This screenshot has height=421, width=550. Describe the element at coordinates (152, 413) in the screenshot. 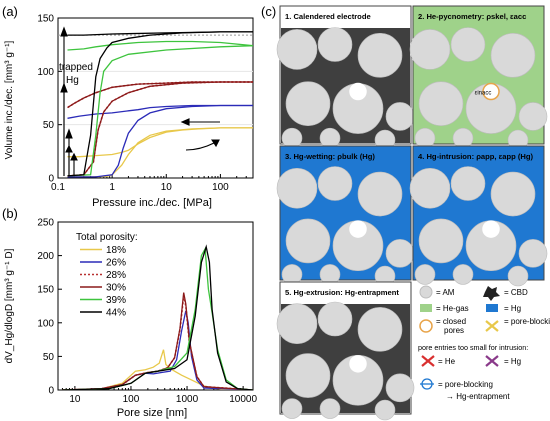

I see `panel-b-xlabel: Pore size [nm]` at that location.